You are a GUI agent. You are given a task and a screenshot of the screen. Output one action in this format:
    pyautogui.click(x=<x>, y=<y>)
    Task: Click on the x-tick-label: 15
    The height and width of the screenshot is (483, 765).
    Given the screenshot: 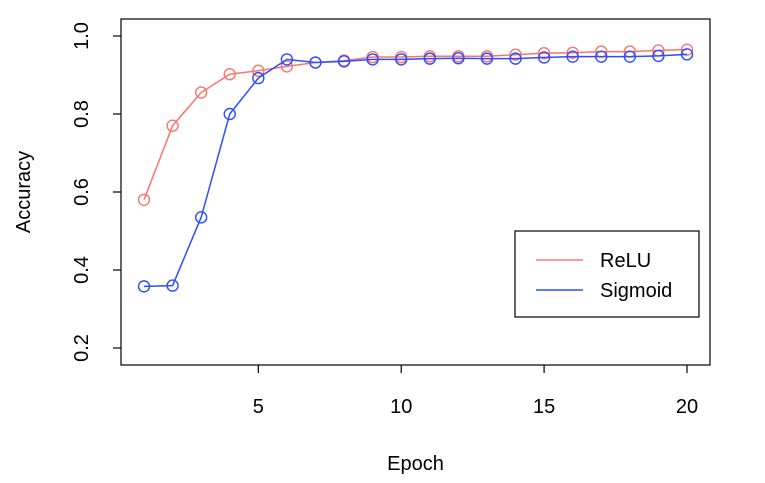 What is the action you would take?
    pyautogui.click(x=544, y=407)
    